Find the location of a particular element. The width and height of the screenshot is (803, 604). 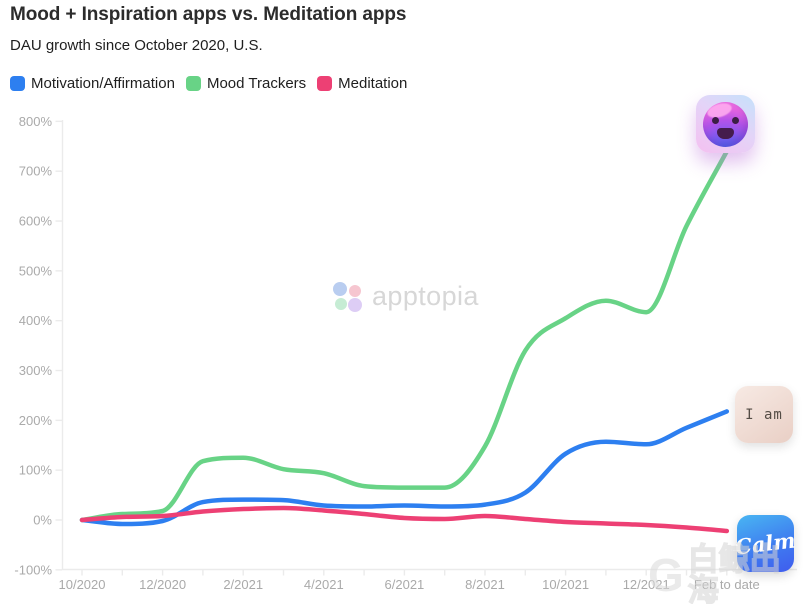

apptopia-logo-icon is located at coordinates (347, 296).